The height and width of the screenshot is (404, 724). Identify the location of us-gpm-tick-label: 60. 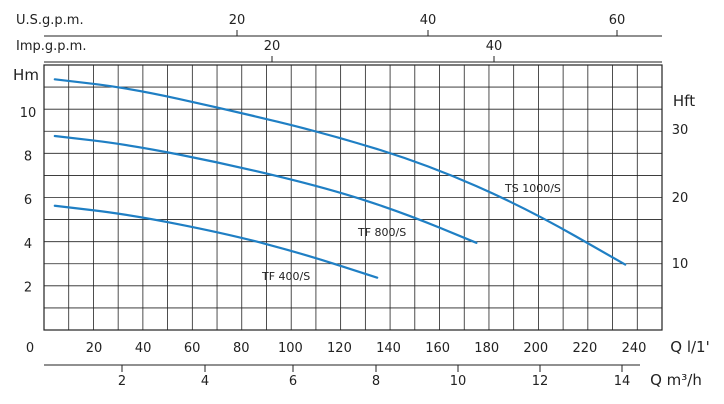
(617, 20).